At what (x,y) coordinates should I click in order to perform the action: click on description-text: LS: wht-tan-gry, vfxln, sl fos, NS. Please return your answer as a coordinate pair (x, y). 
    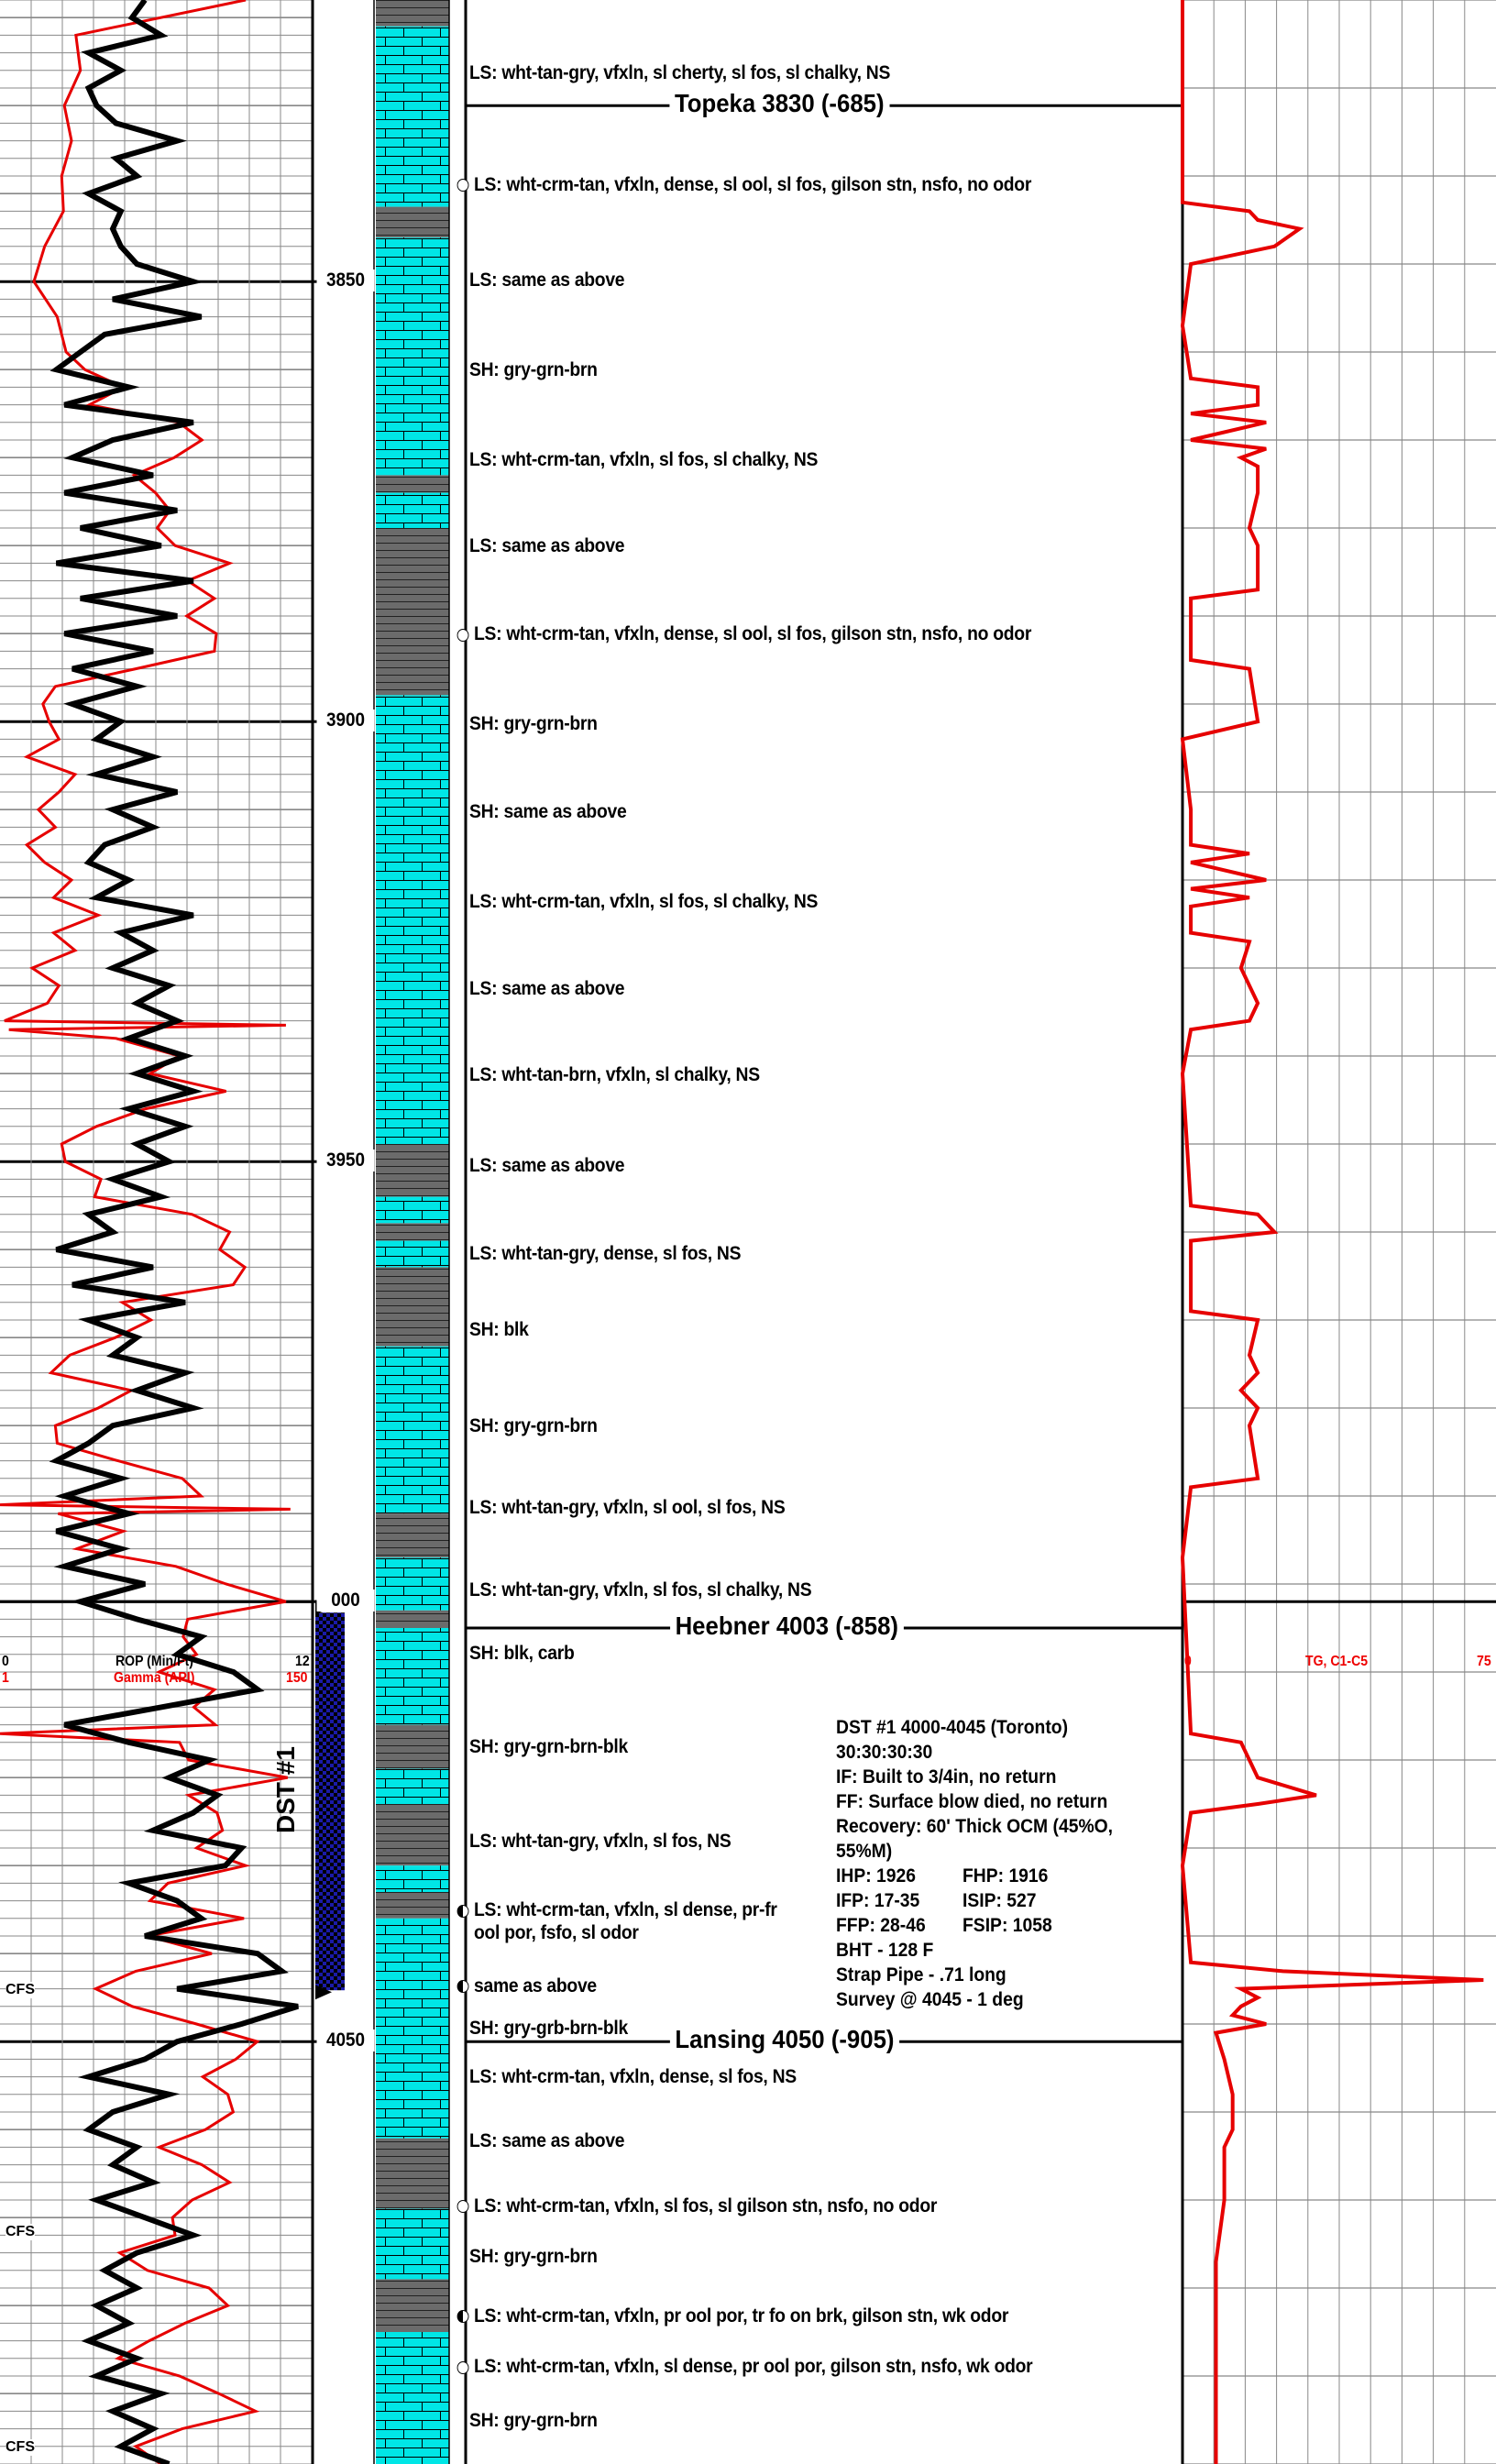
    Looking at the image, I should click on (600, 1842).